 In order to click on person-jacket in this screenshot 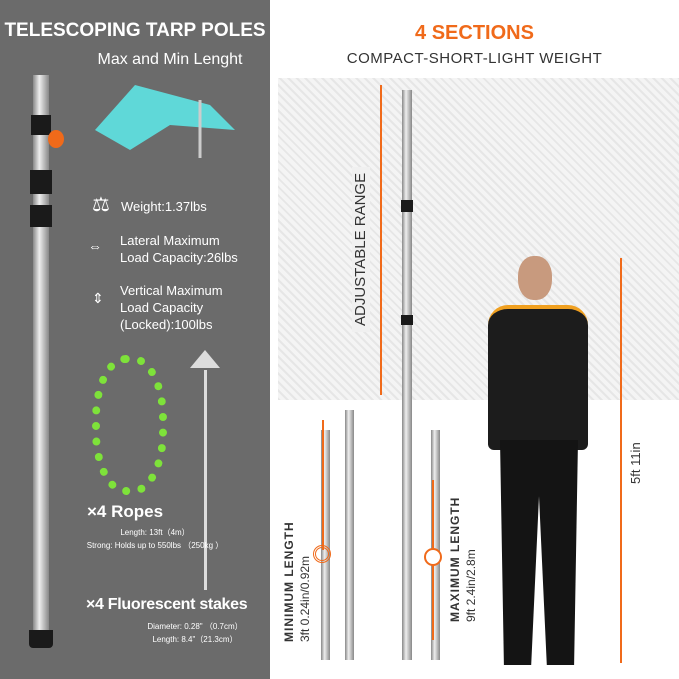, I will do `click(538, 377)`.